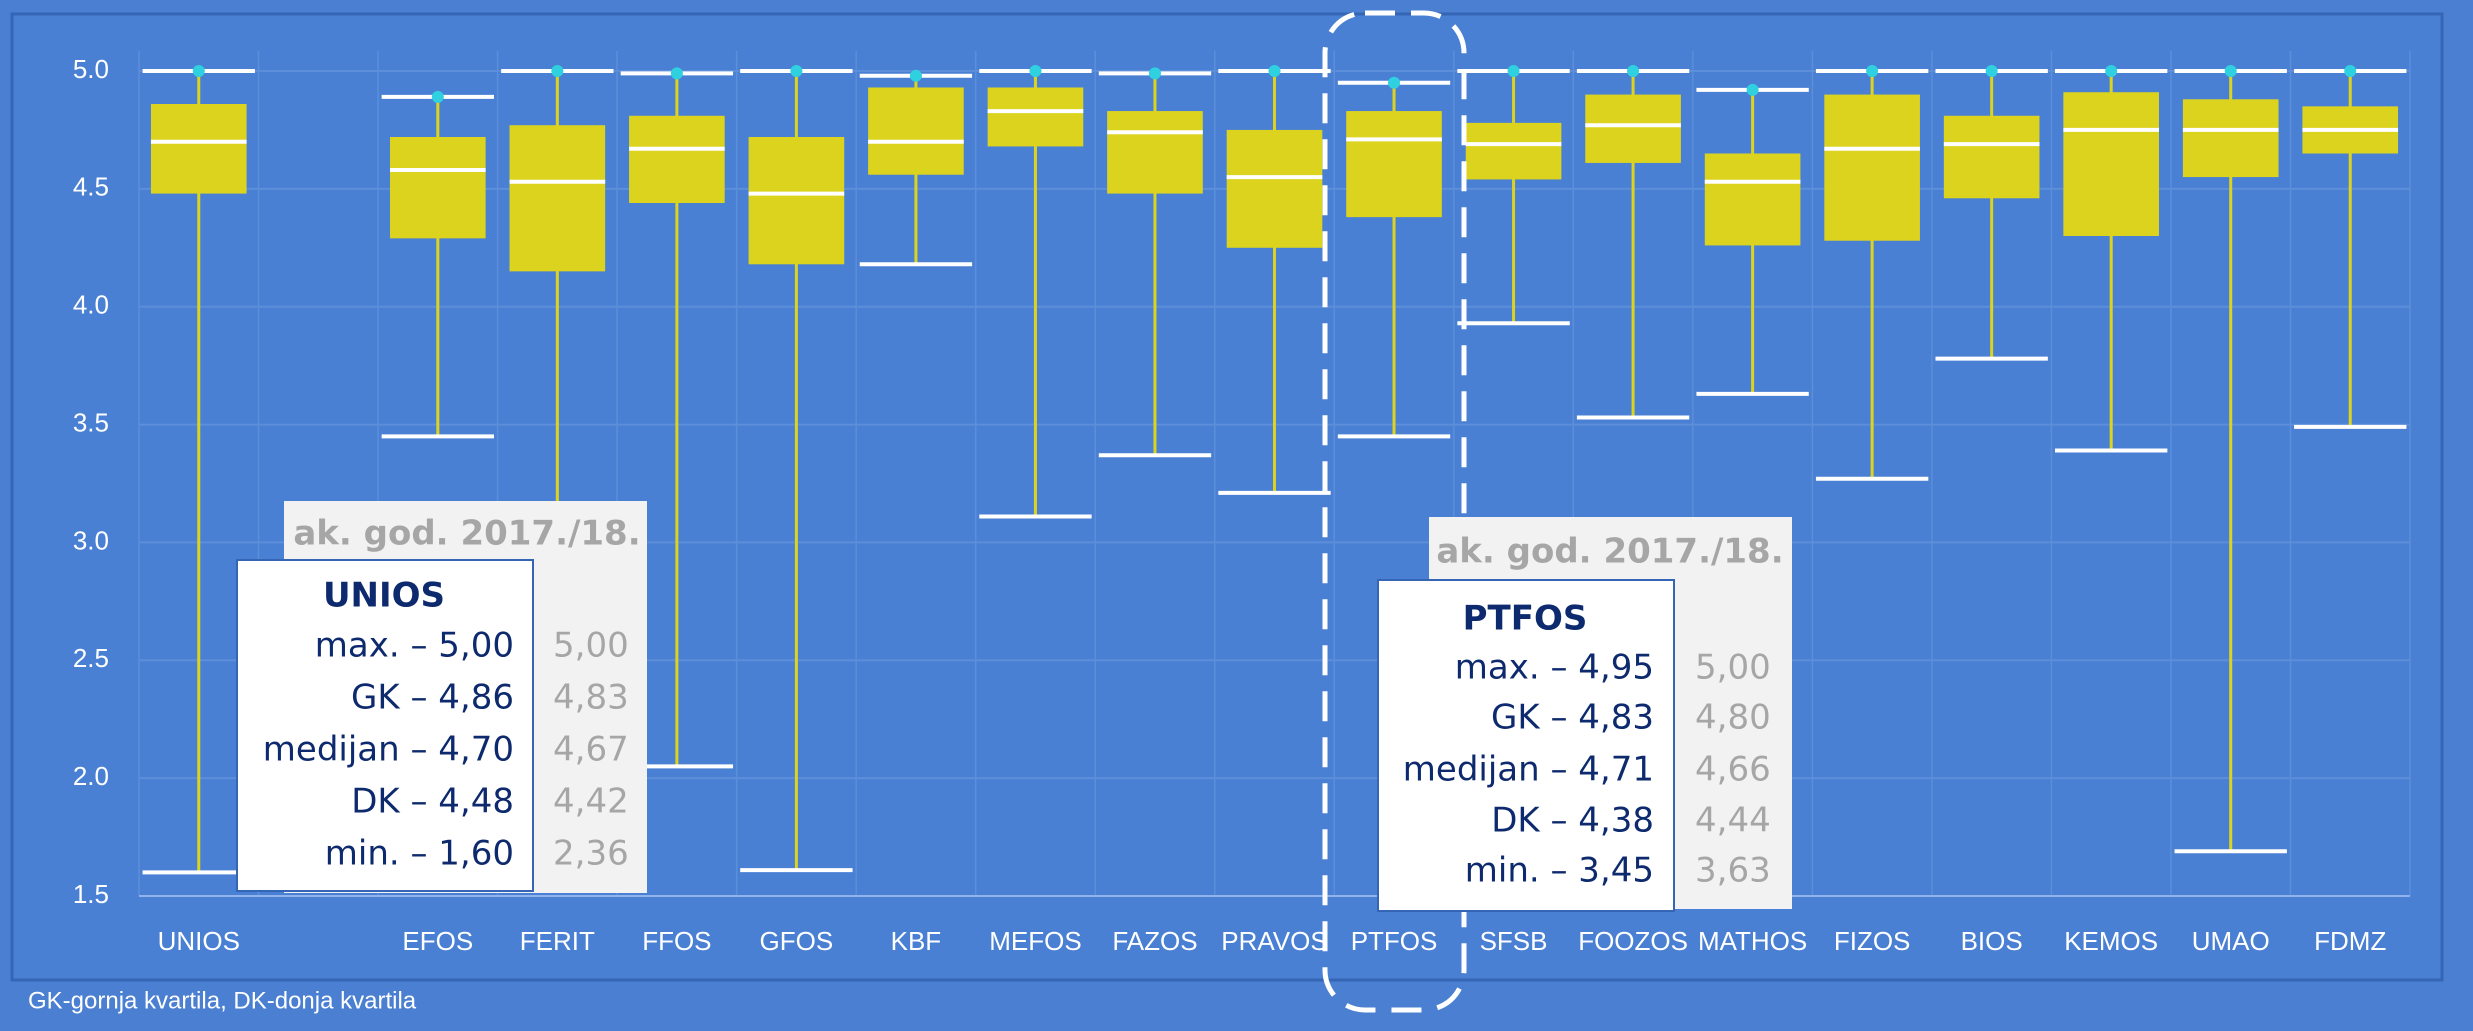 The height and width of the screenshot is (1031, 2473). I want to click on stat-row: max. – 4,95, so click(1554, 668).